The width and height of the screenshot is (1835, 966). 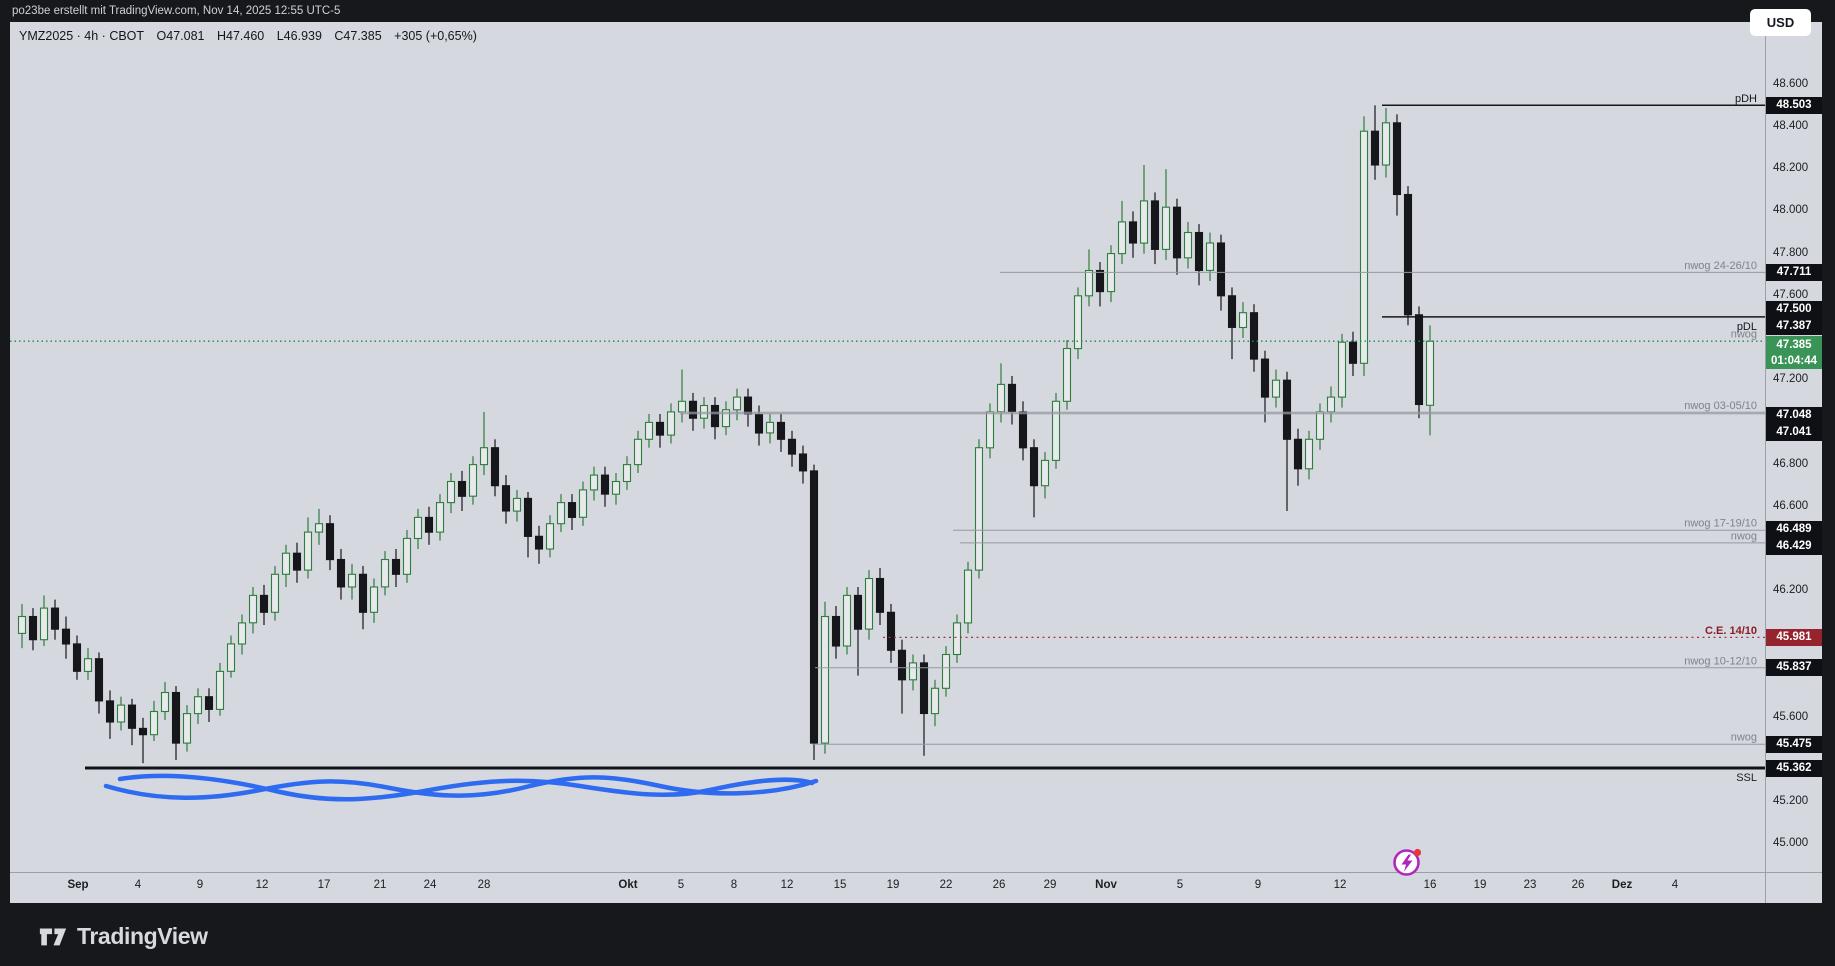 I want to click on time-tick: 4, so click(x=1675, y=885).